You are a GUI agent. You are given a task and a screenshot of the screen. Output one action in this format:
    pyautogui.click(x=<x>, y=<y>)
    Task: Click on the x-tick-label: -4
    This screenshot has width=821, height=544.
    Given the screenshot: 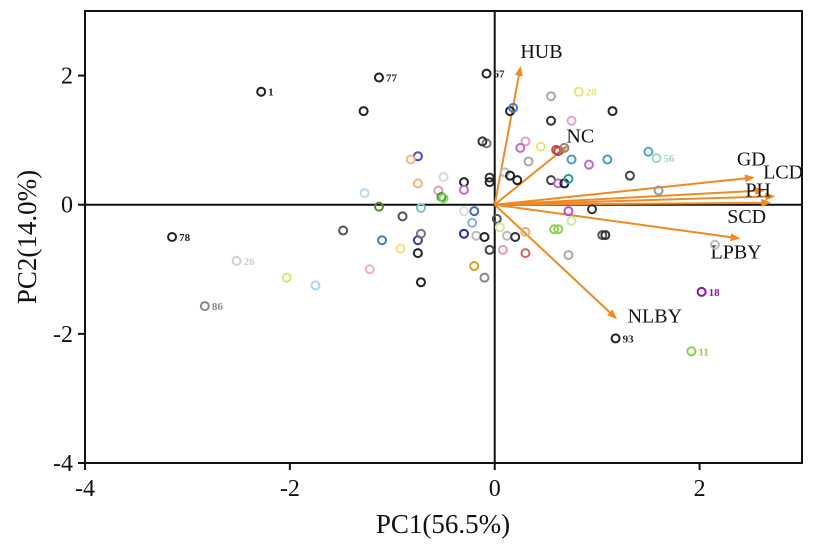 What is the action you would take?
    pyautogui.click(x=85, y=489)
    